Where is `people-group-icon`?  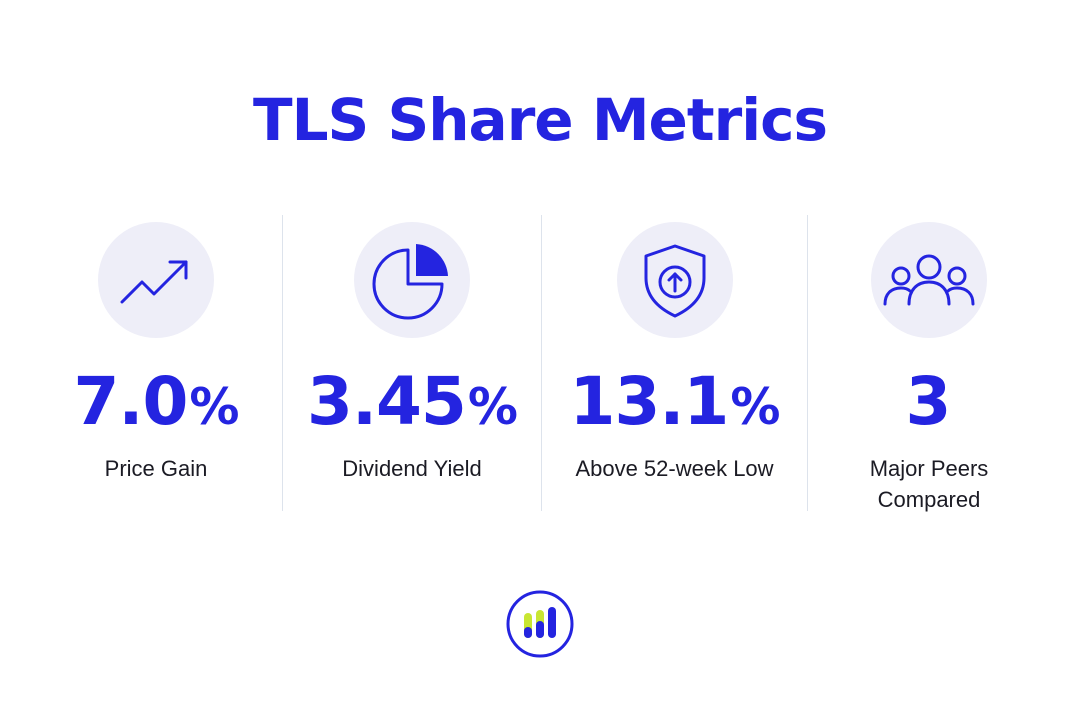
people-group-icon is located at coordinates (929, 280).